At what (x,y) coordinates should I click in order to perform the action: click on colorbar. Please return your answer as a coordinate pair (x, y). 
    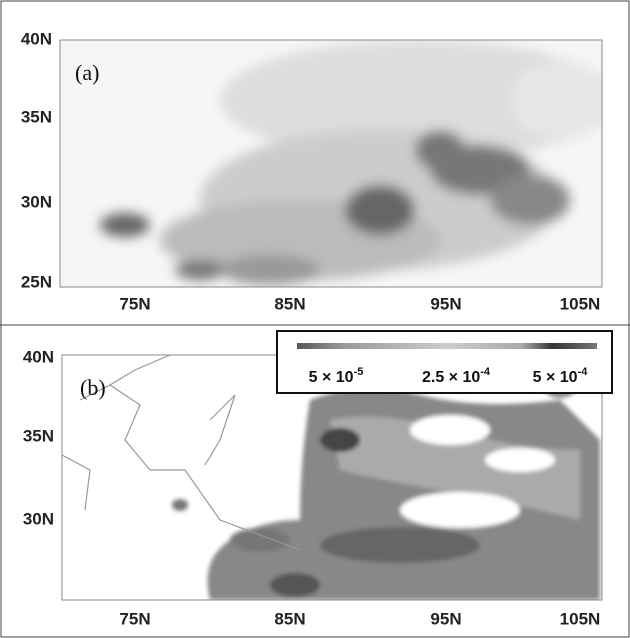
    Looking at the image, I should click on (447, 346).